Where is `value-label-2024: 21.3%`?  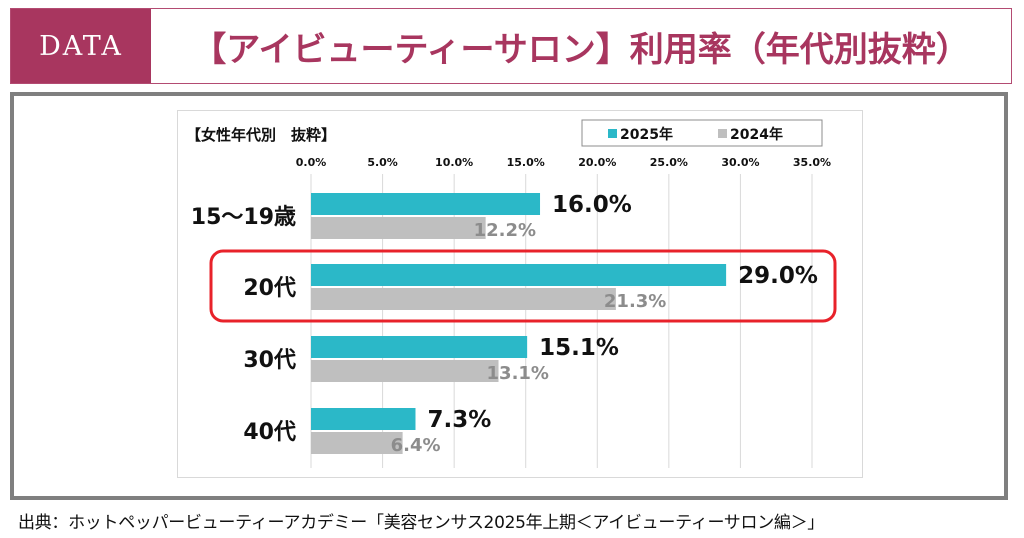
value-label-2024: 21.3% is located at coordinates (635, 301).